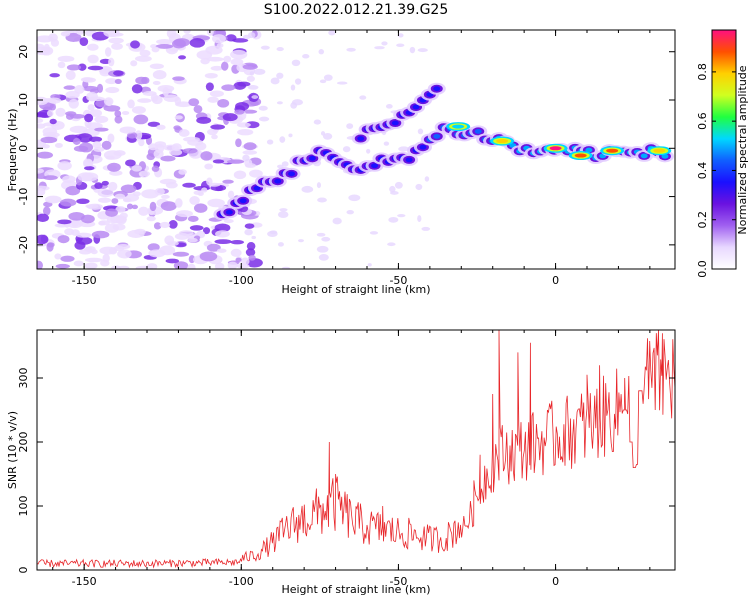 Image resolution: width=750 pixels, height=600 pixels. Describe the element at coordinates (23, 100) in the screenshot. I see `spectrogram-ytick-label: 10` at that location.